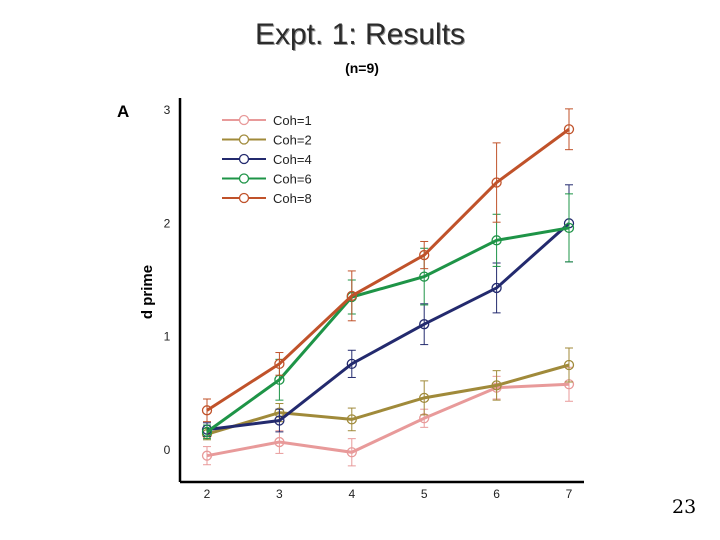 The image size is (720, 540). What do you see at coordinates (569, 494) in the screenshot?
I see `x-tick-label: 7` at bounding box center [569, 494].